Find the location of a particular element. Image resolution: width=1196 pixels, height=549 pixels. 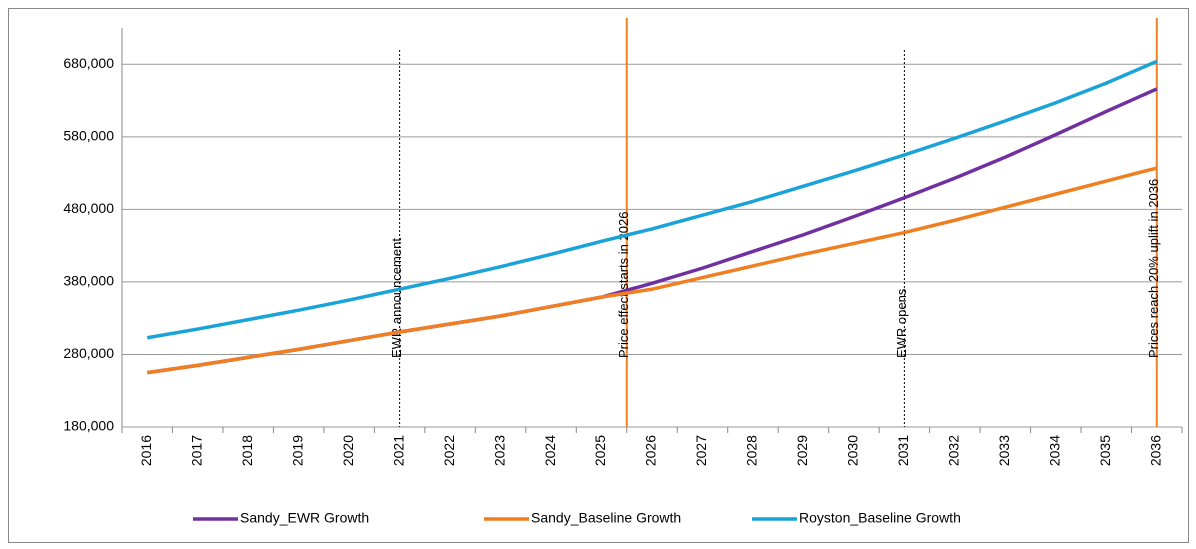

x-tick-label: 2020 is located at coordinates (348, 450).